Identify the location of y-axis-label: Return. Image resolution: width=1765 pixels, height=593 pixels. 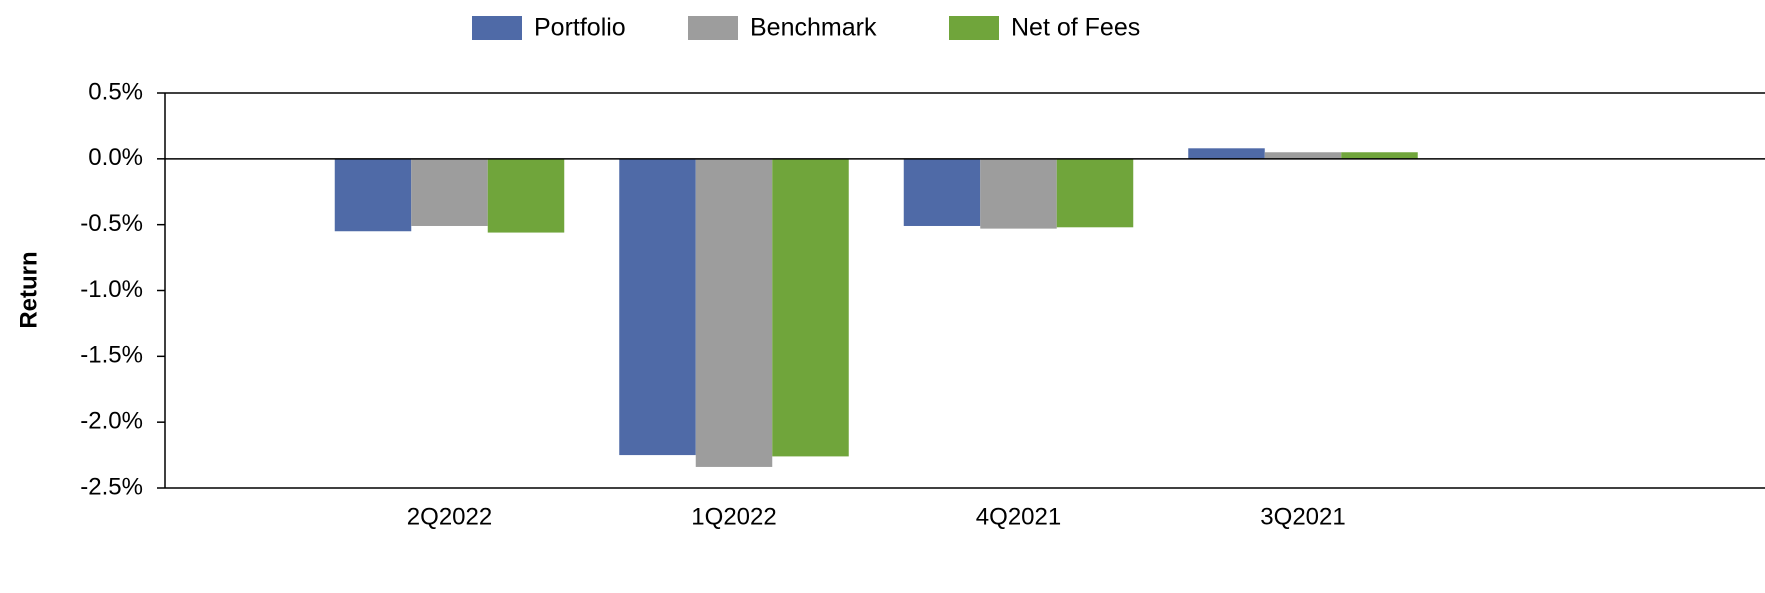
(28, 289).